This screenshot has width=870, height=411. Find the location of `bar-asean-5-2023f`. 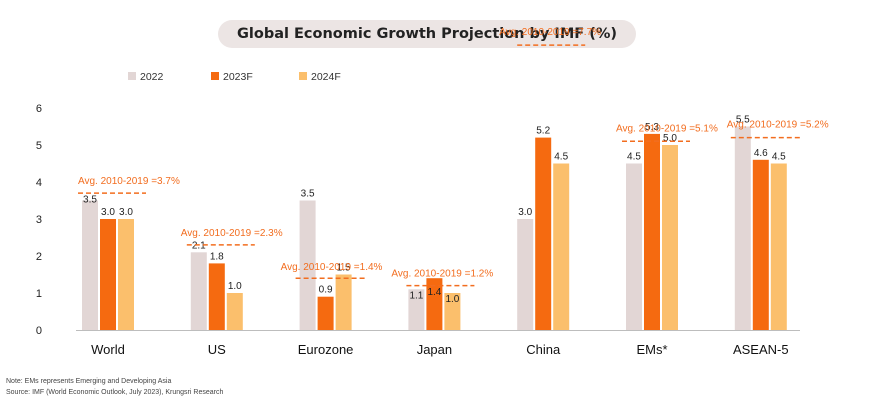

bar-asean-5-2023f is located at coordinates (760, 244).